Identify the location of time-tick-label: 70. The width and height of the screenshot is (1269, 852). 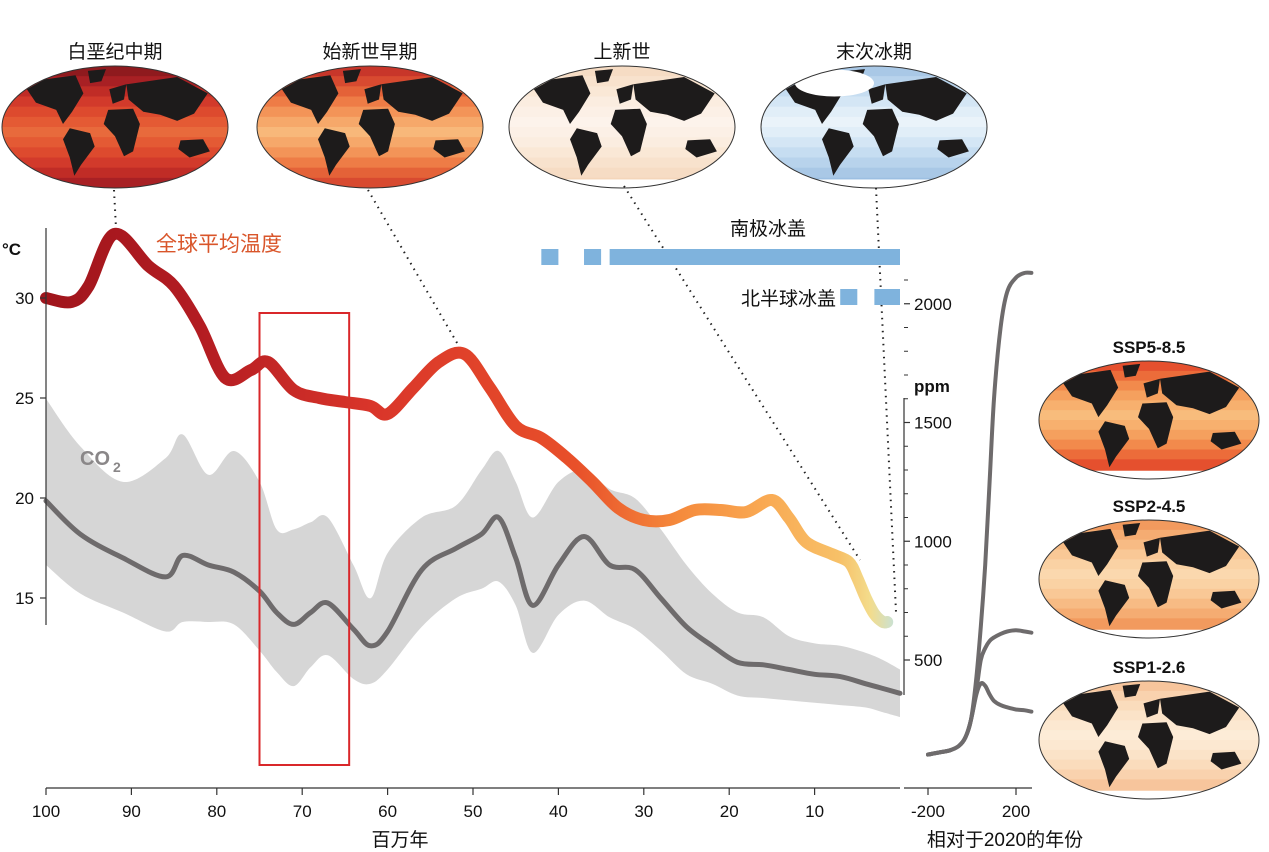
(302, 811).